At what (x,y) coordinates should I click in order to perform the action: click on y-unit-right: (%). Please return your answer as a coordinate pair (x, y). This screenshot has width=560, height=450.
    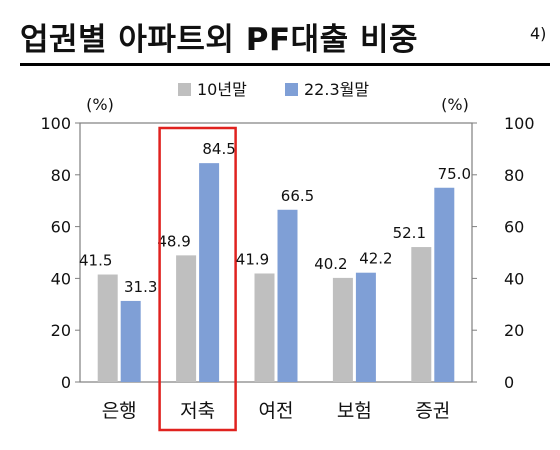
    Looking at the image, I should click on (455, 104).